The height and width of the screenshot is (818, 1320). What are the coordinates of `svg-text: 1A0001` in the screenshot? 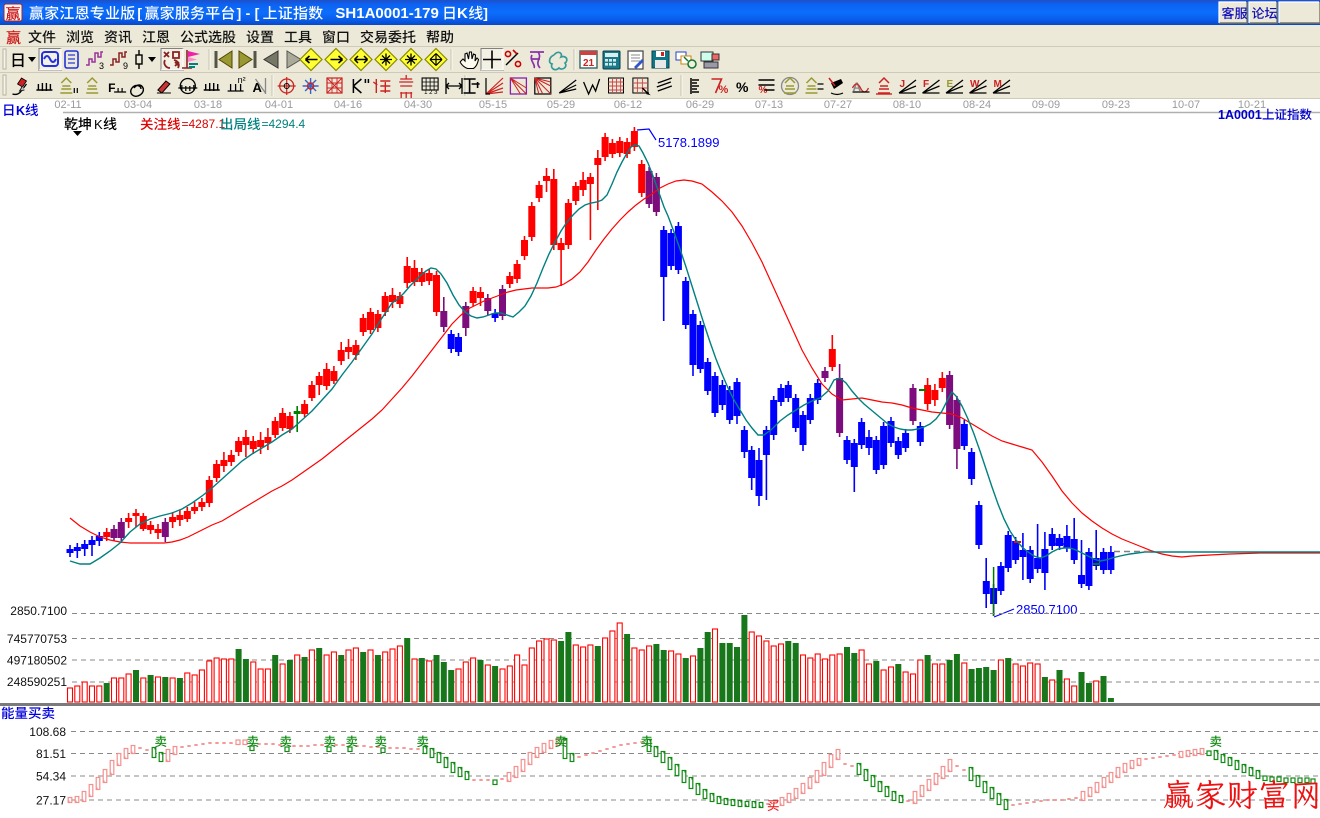 It's located at (1240, 115).